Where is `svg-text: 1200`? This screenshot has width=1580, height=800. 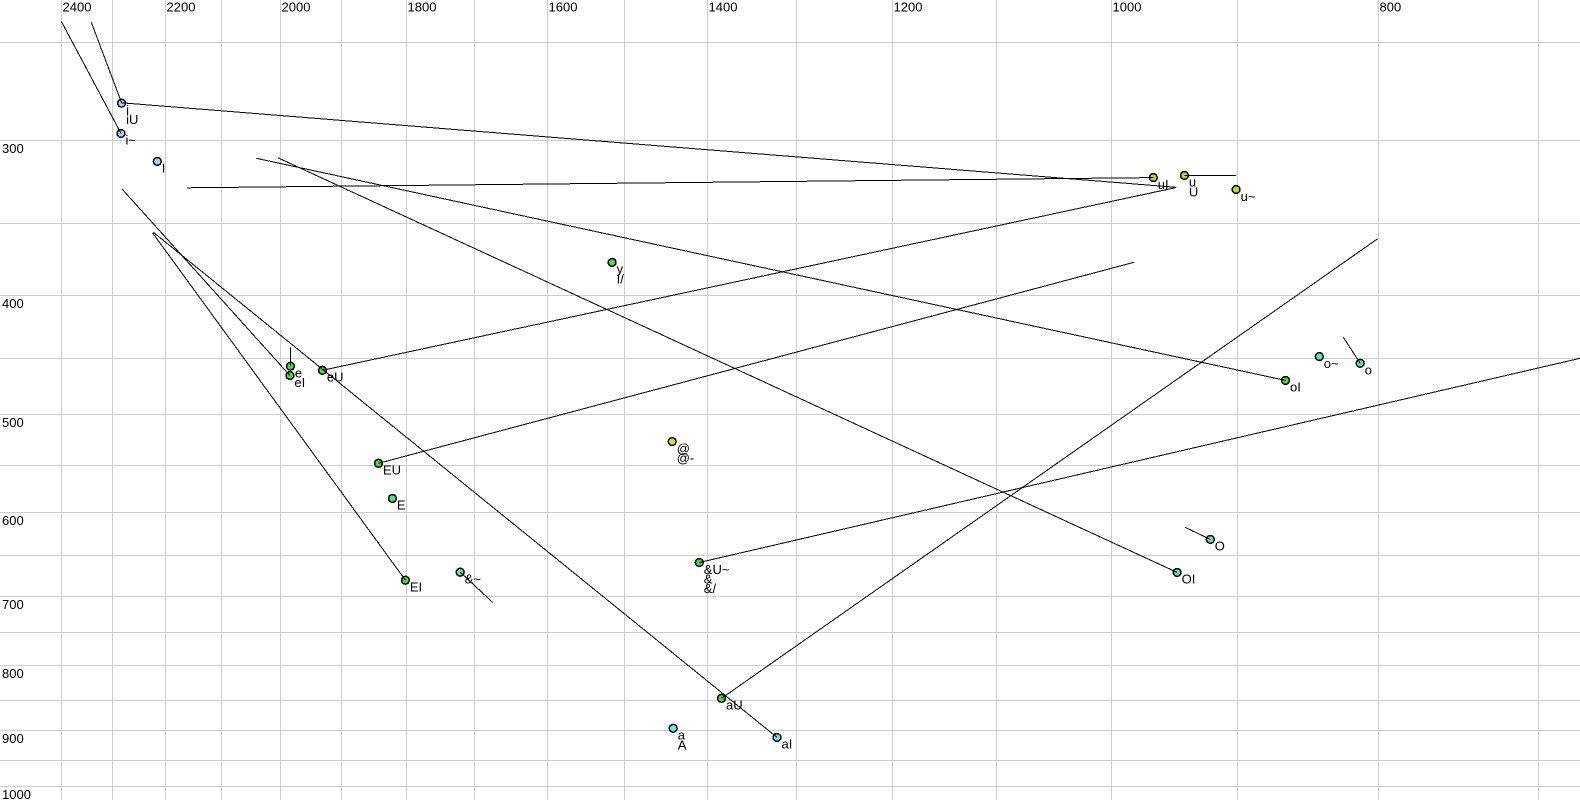 svg-text: 1200 is located at coordinates (908, 7).